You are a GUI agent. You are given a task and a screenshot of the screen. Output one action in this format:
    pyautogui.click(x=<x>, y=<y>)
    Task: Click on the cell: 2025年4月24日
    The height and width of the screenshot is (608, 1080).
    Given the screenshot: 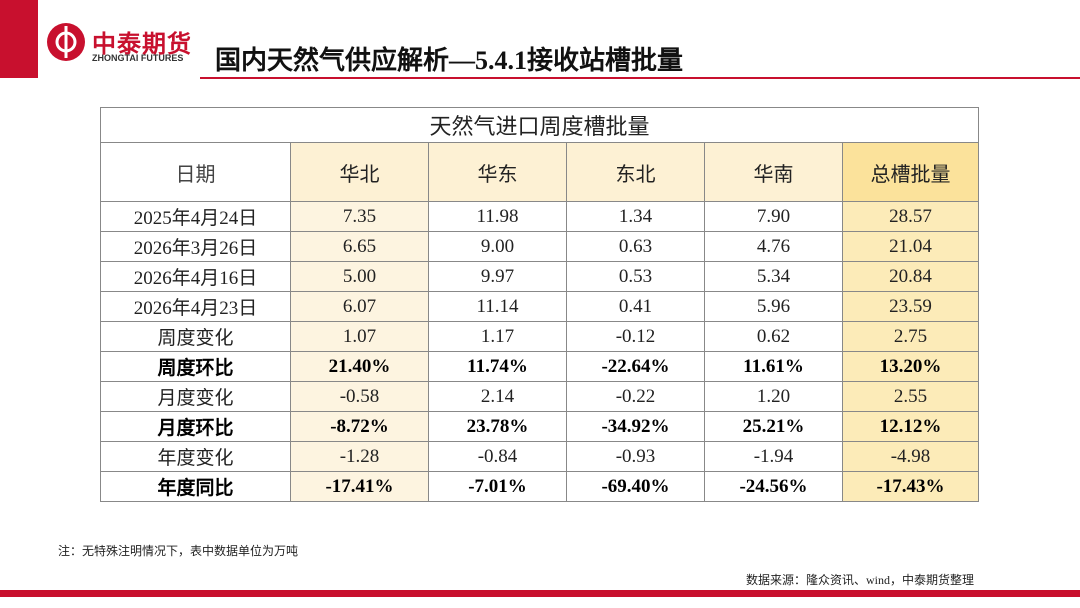 What is the action you would take?
    pyautogui.click(x=195, y=216)
    